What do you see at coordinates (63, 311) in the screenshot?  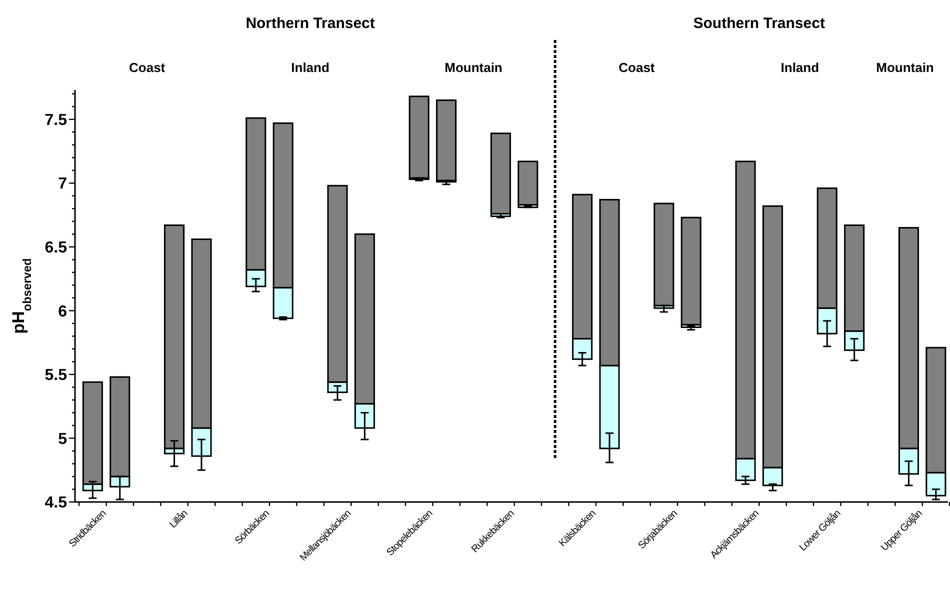 I see `y-tick-label: 6` at bounding box center [63, 311].